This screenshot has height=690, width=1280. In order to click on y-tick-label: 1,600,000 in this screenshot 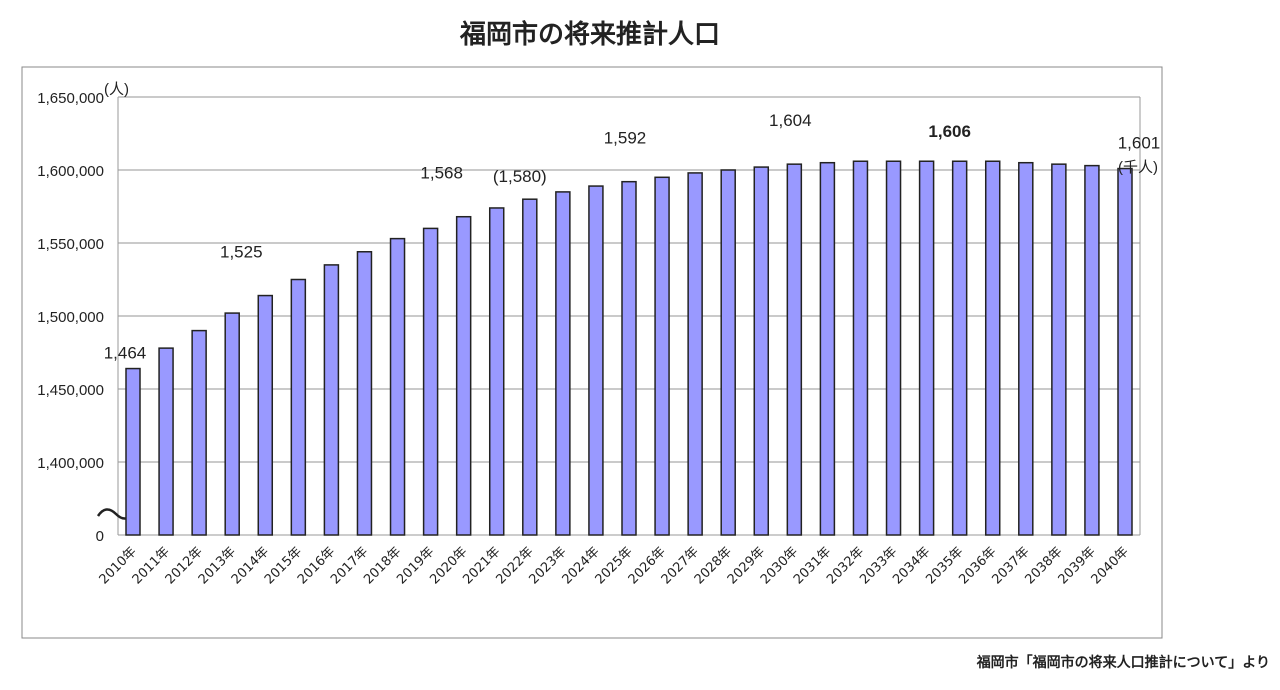, I will do `click(70, 171)`.